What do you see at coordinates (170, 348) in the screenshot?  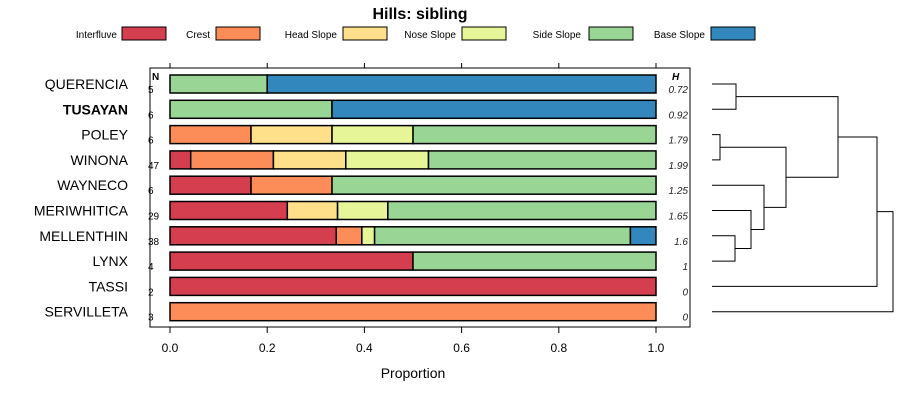 I see `x-tick-label: 0.0` at bounding box center [170, 348].